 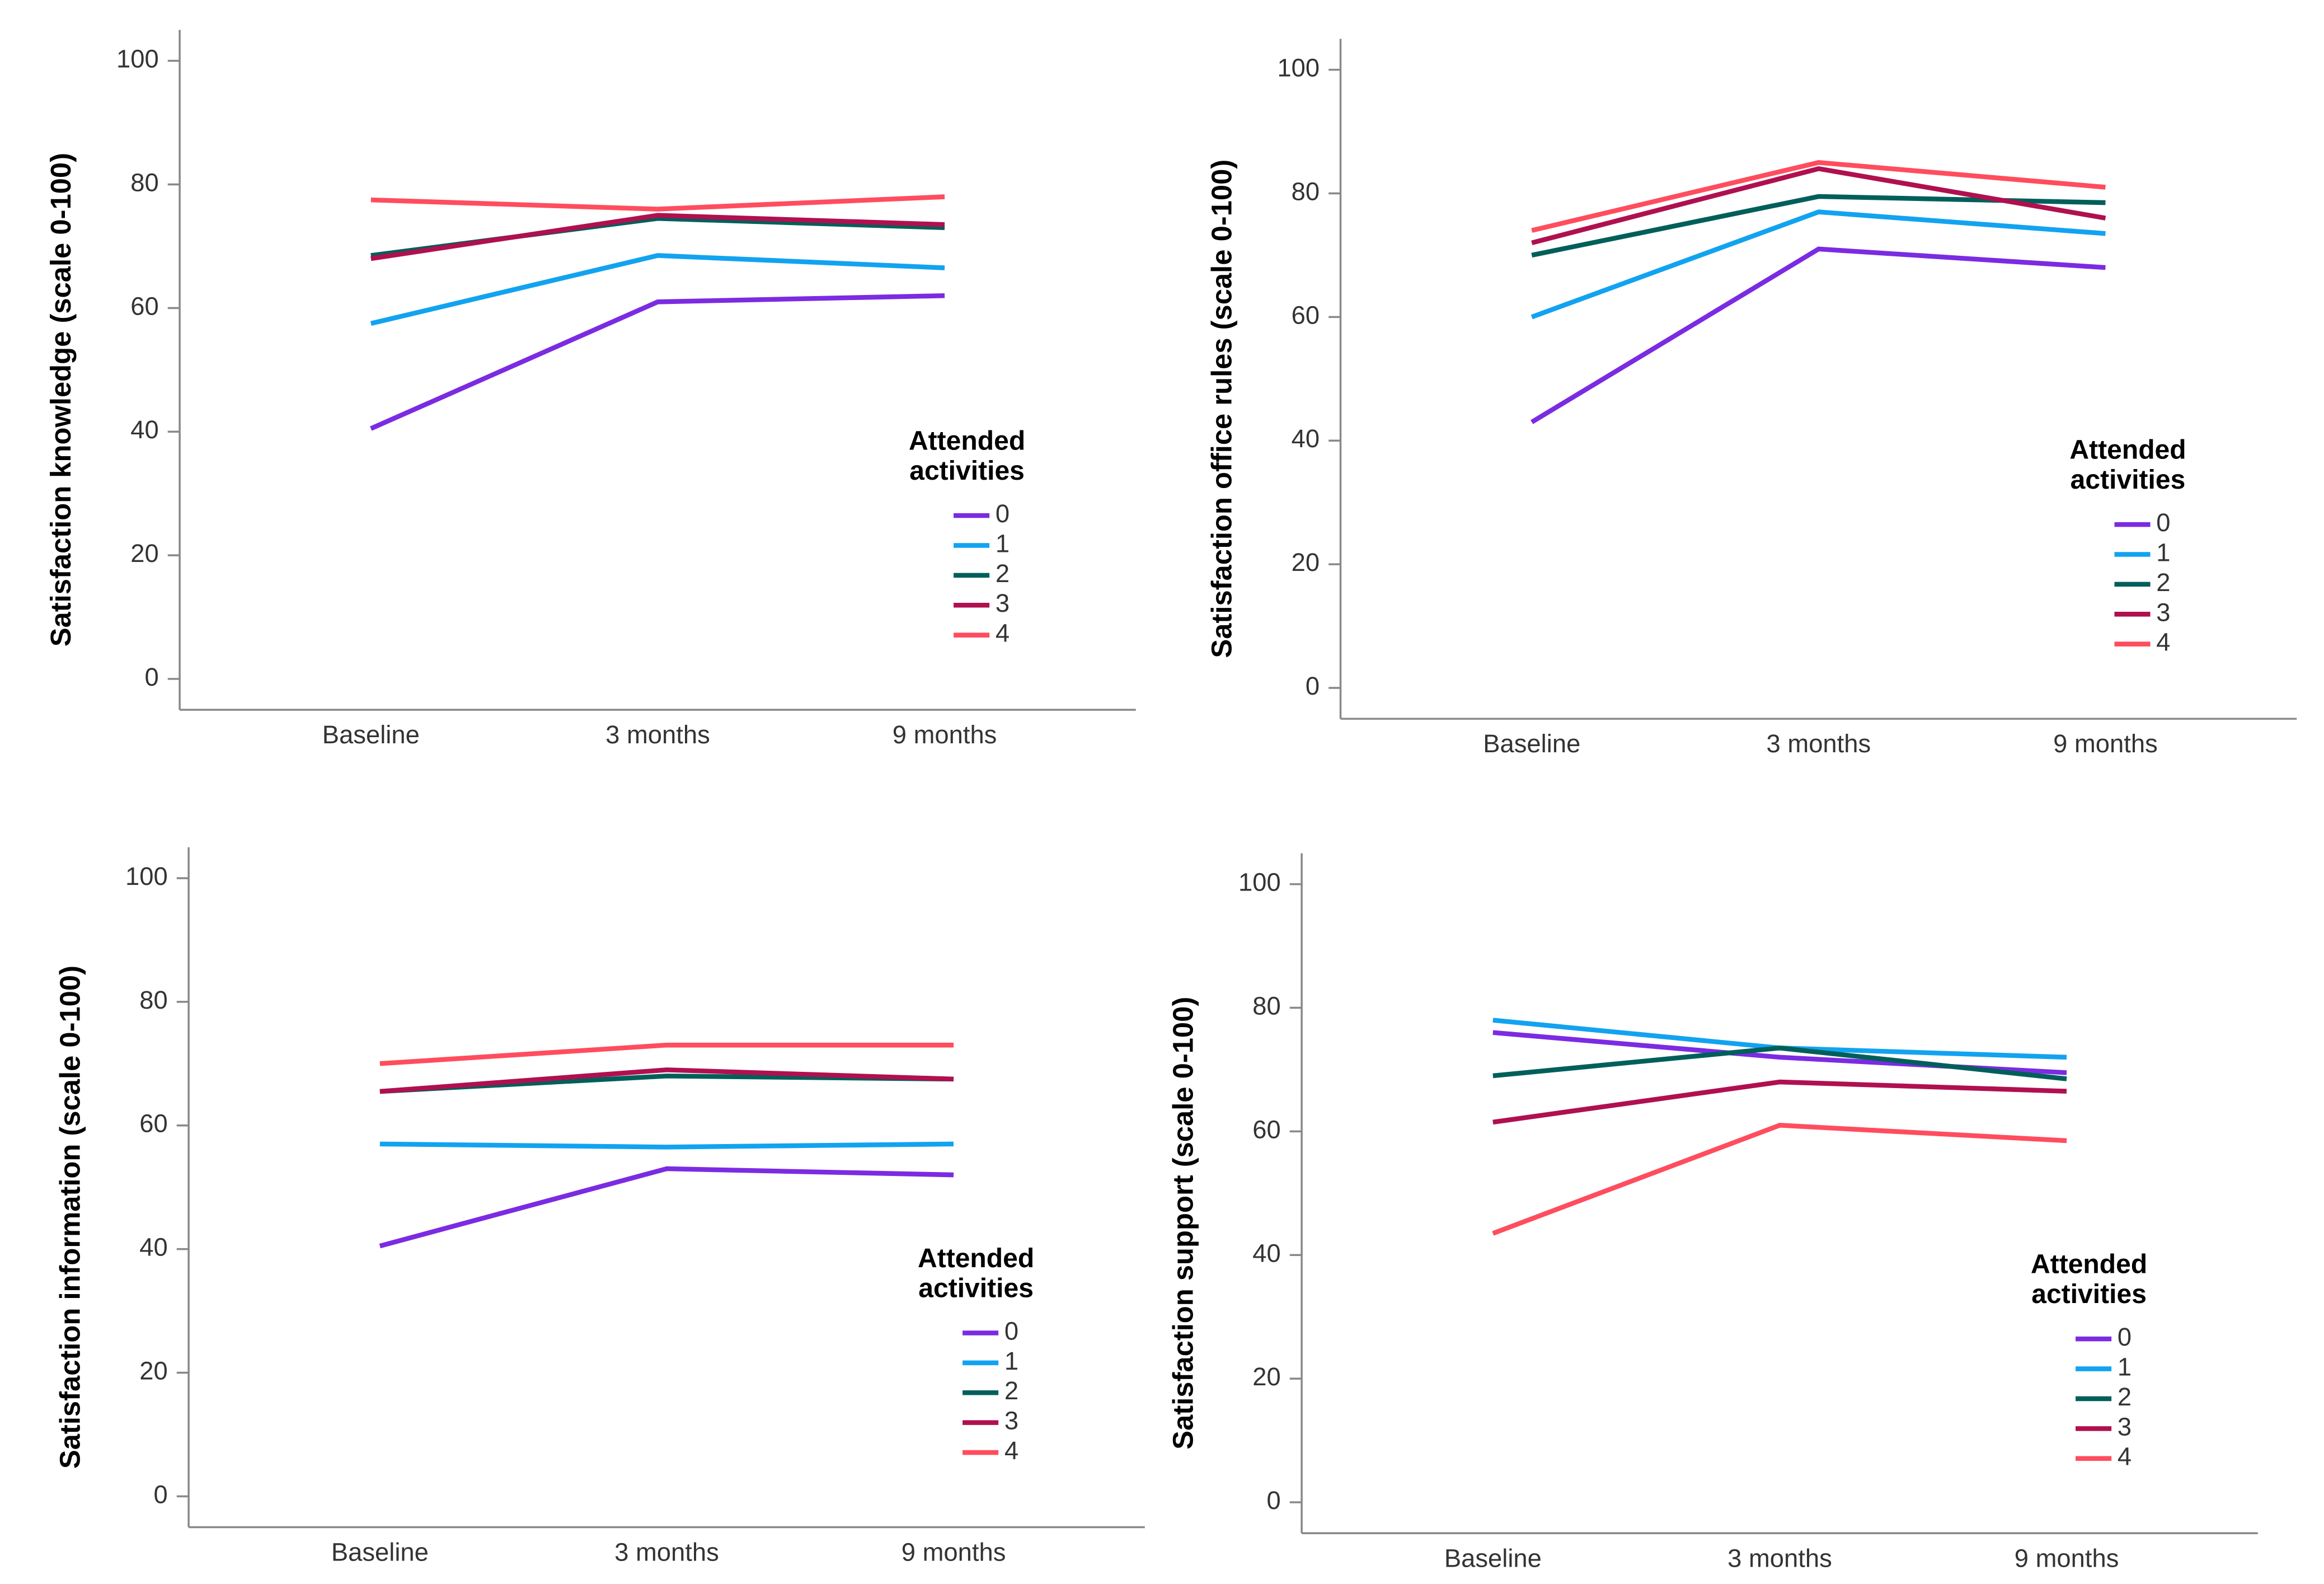 I want to click on y-axis-title: Satisfaction office rules (scale 0-100), so click(x=1222, y=409).